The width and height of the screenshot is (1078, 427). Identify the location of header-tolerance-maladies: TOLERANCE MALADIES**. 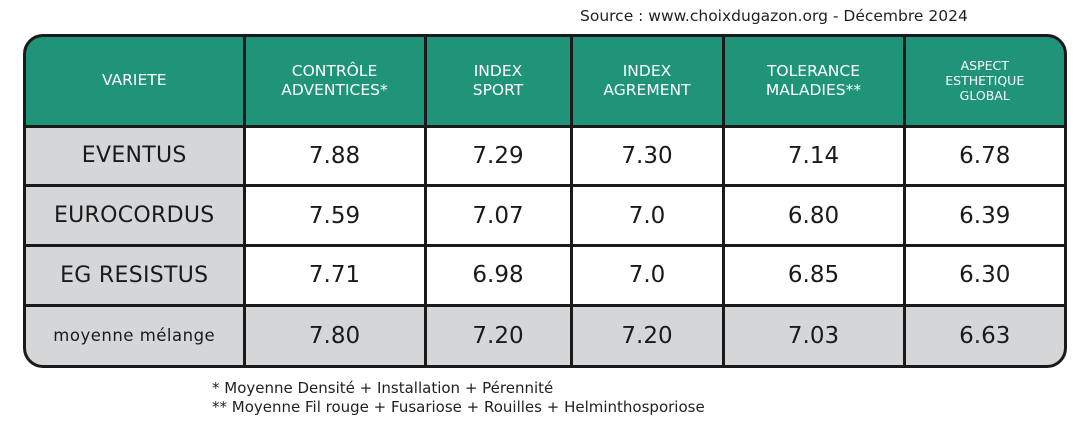
(813, 82).